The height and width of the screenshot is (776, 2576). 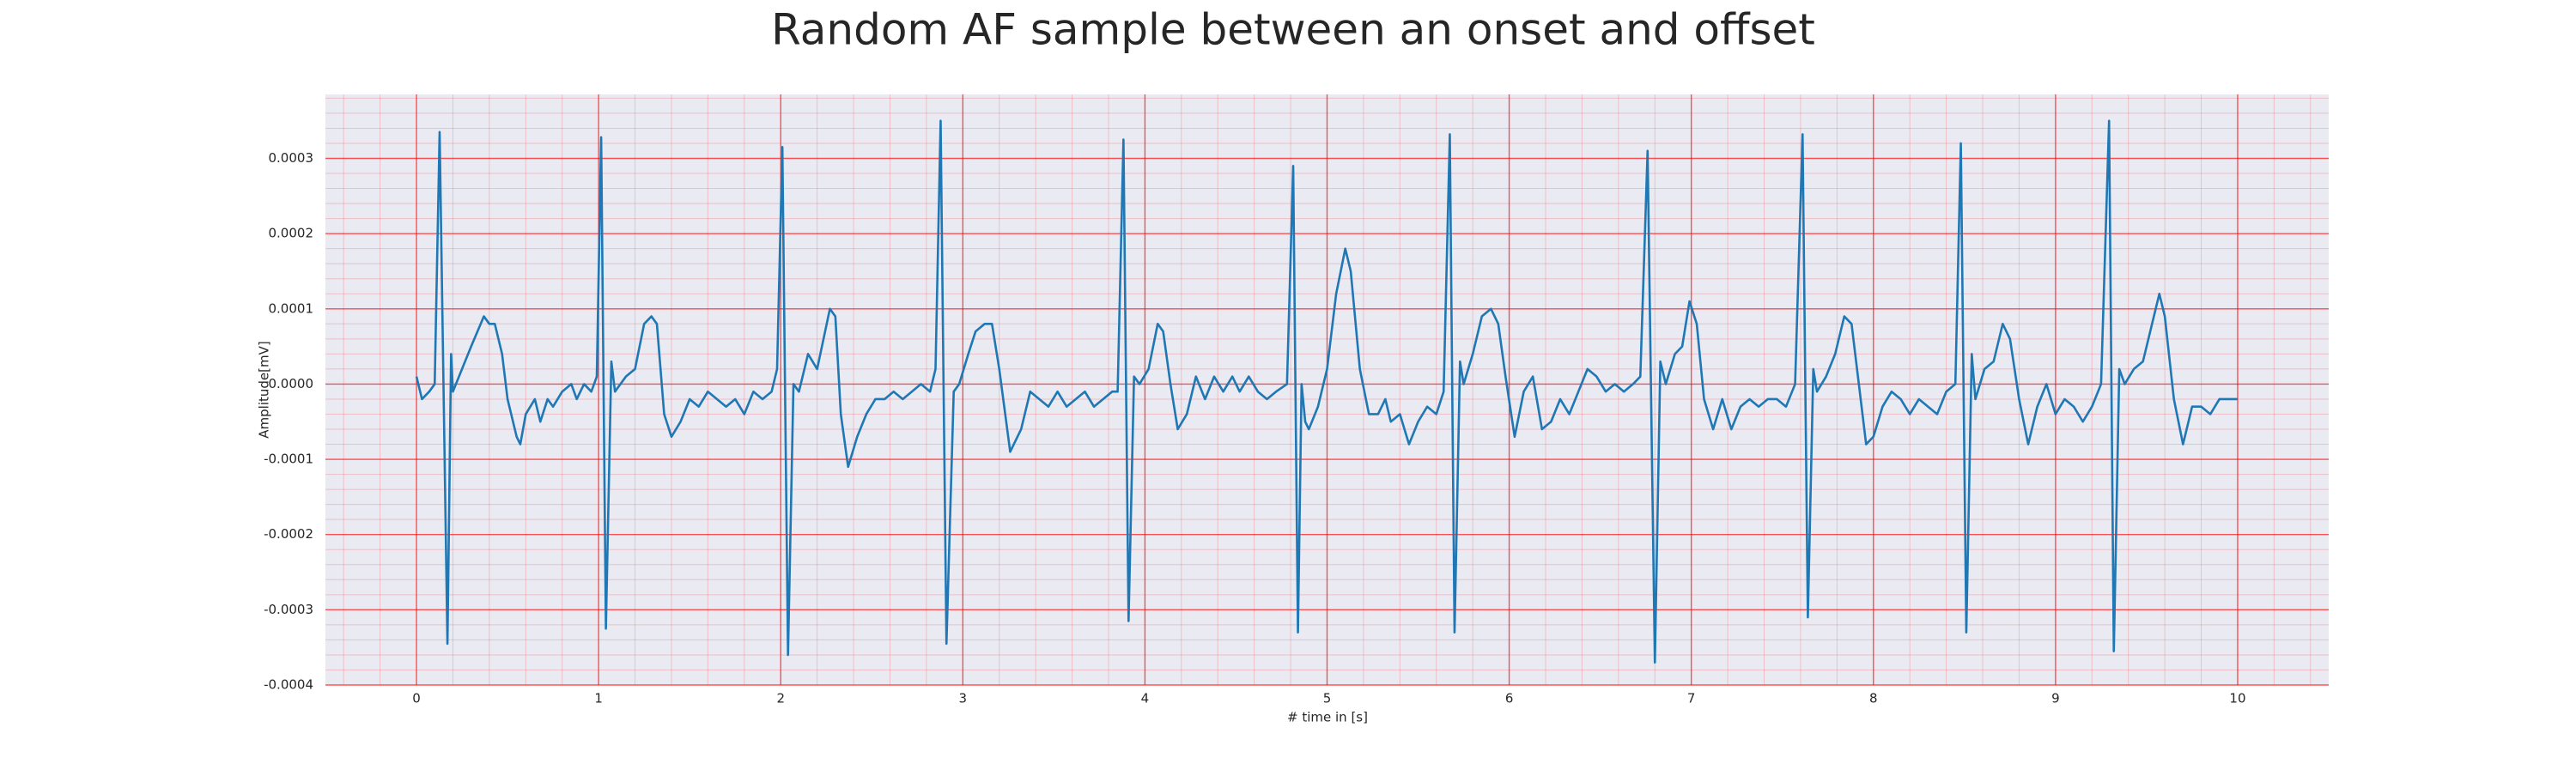 What do you see at coordinates (289, 685) in the screenshot?
I see `y-tick-label: -0.0004` at bounding box center [289, 685].